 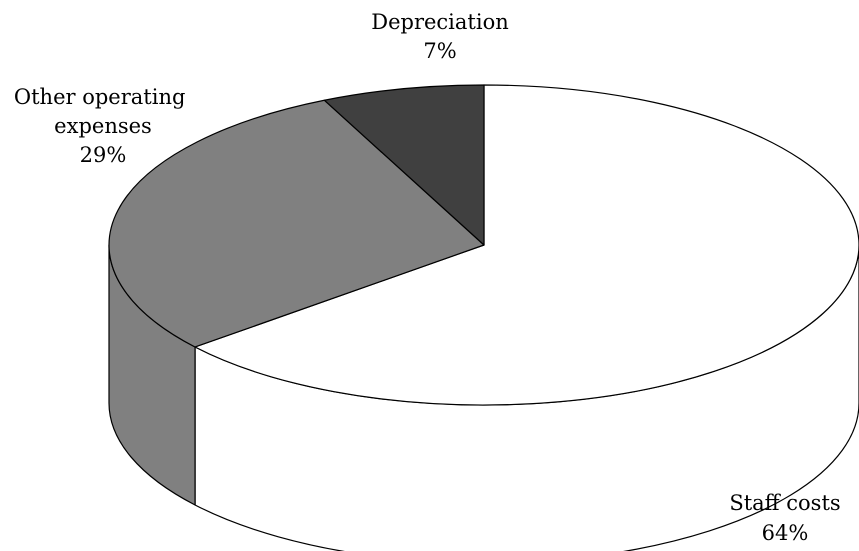 What do you see at coordinates (100, 97) in the screenshot?
I see `label-other-name-line1: Other operating` at bounding box center [100, 97].